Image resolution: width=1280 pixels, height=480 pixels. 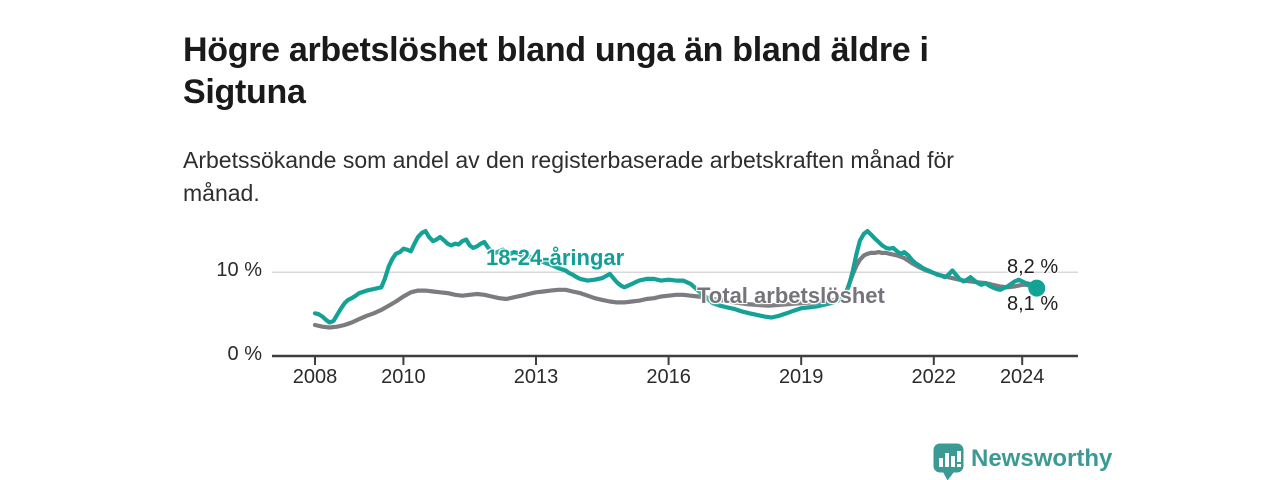 I want to click on logo-bar-small, so click(x=941, y=462).